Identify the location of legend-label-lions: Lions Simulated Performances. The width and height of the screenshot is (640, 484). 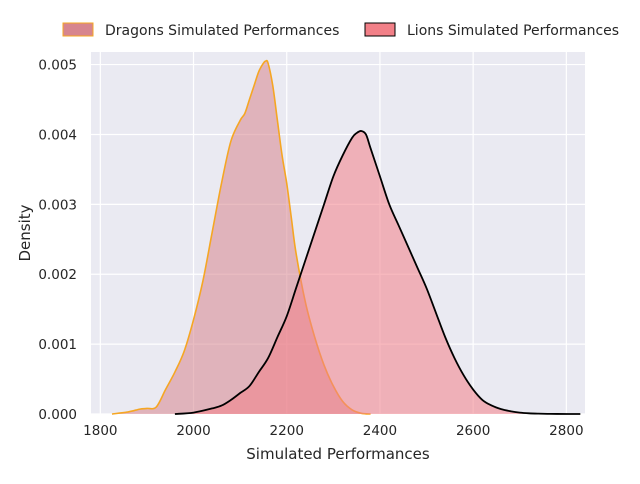
(513, 31).